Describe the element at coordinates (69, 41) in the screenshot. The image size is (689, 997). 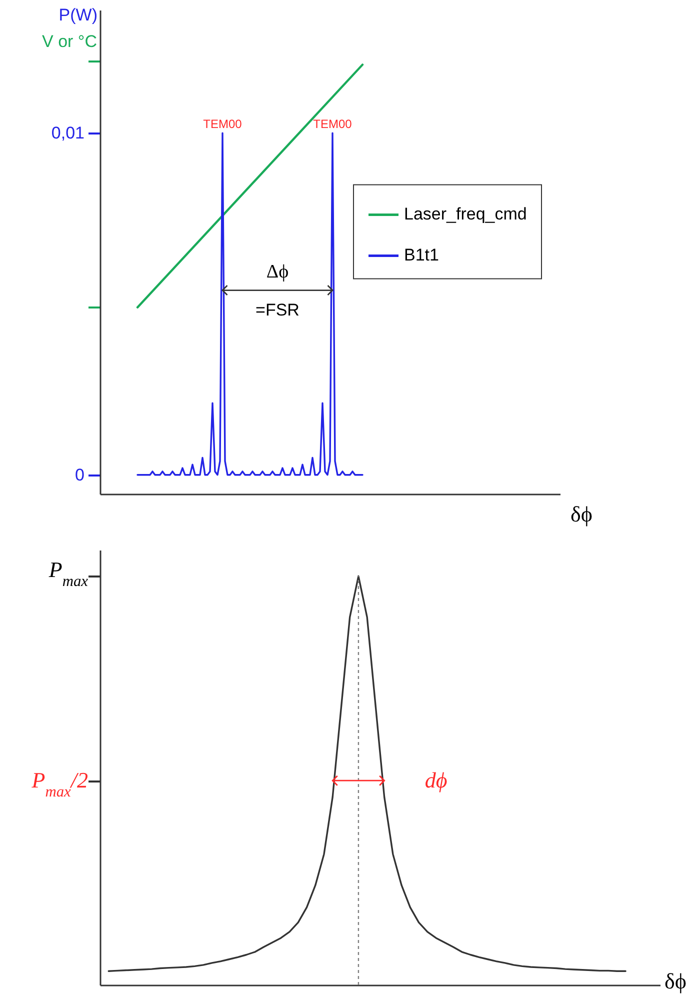
I see `y2-axis-title: V or °C` at that location.